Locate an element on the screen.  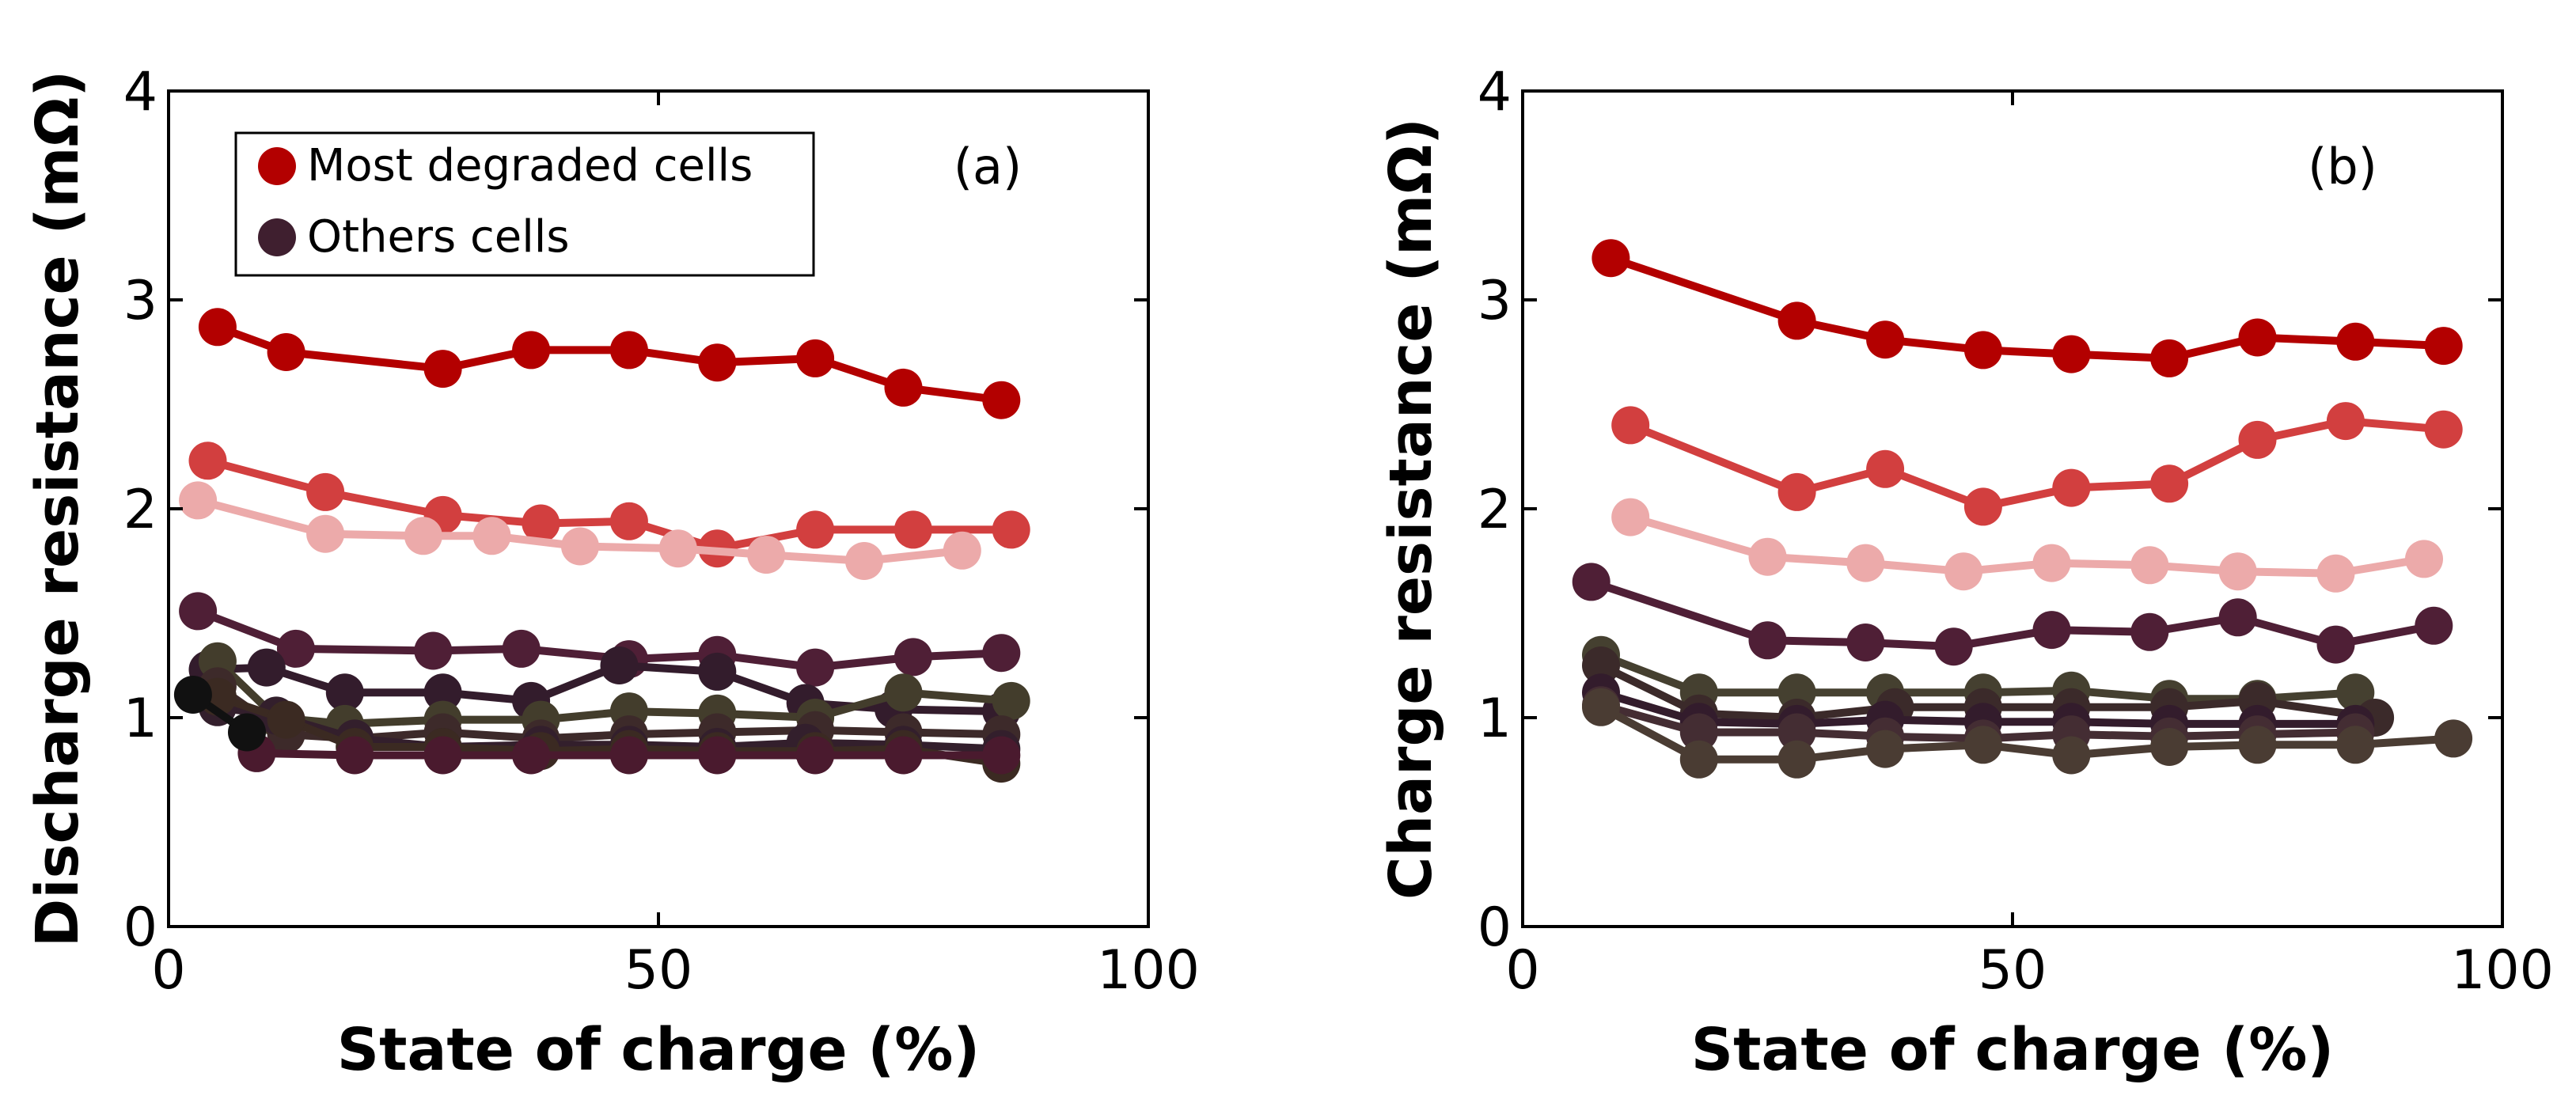
panel-b-xtick-label-2: 100 is located at coordinates (2502, 970).